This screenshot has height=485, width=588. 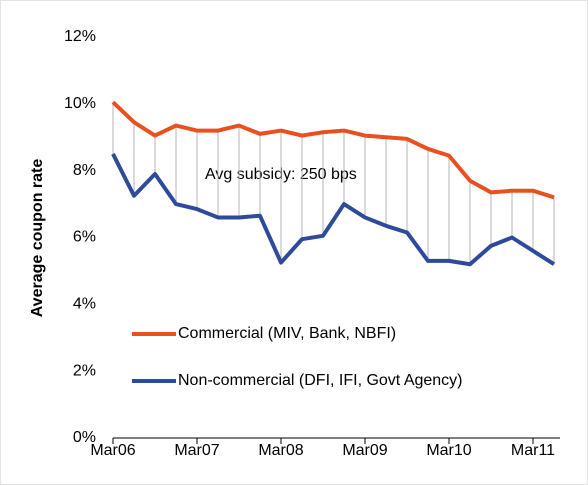 I want to click on legend-label: Commercial (MIV, Bank, NBFI), so click(x=287, y=333).